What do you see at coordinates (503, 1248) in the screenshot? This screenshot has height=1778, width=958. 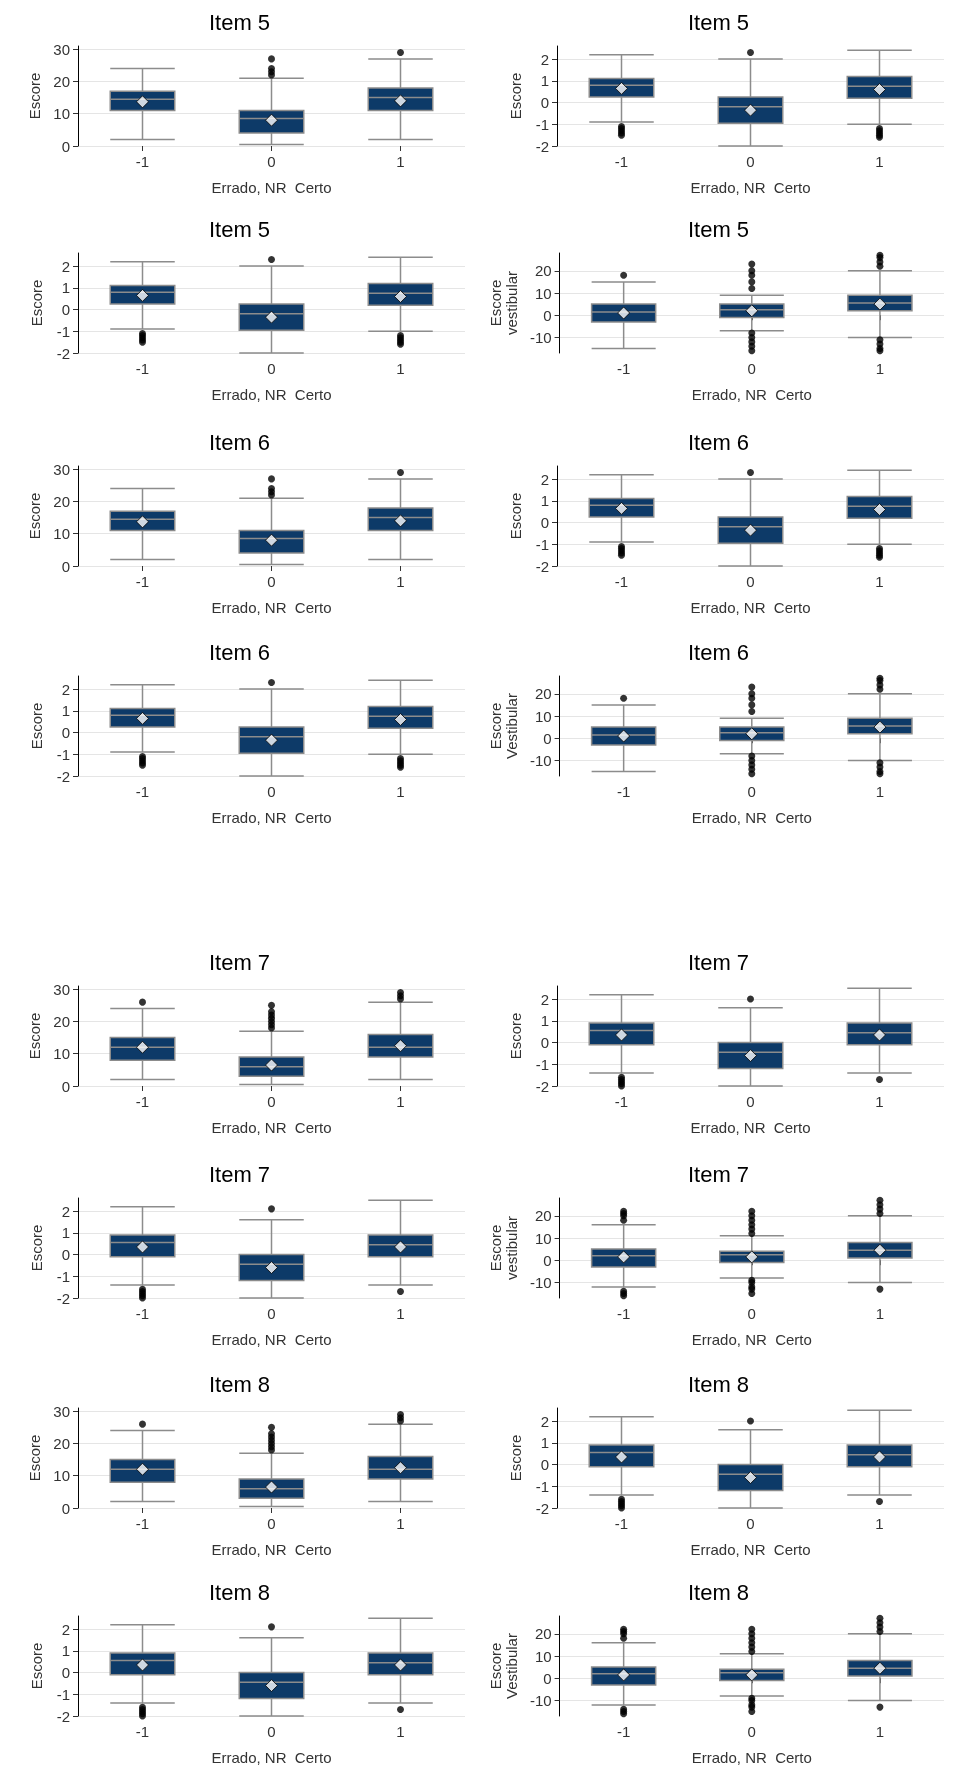 I see `y-axis-title: Escore vestibular` at bounding box center [503, 1248].